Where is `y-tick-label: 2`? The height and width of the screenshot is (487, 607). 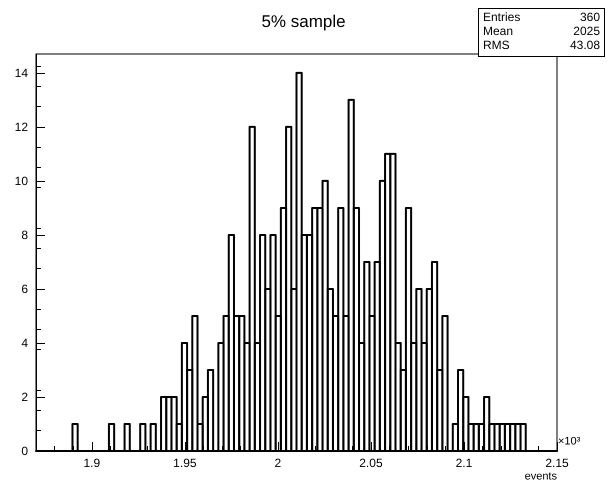
y-tick-label: 2 is located at coordinates (24, 397).